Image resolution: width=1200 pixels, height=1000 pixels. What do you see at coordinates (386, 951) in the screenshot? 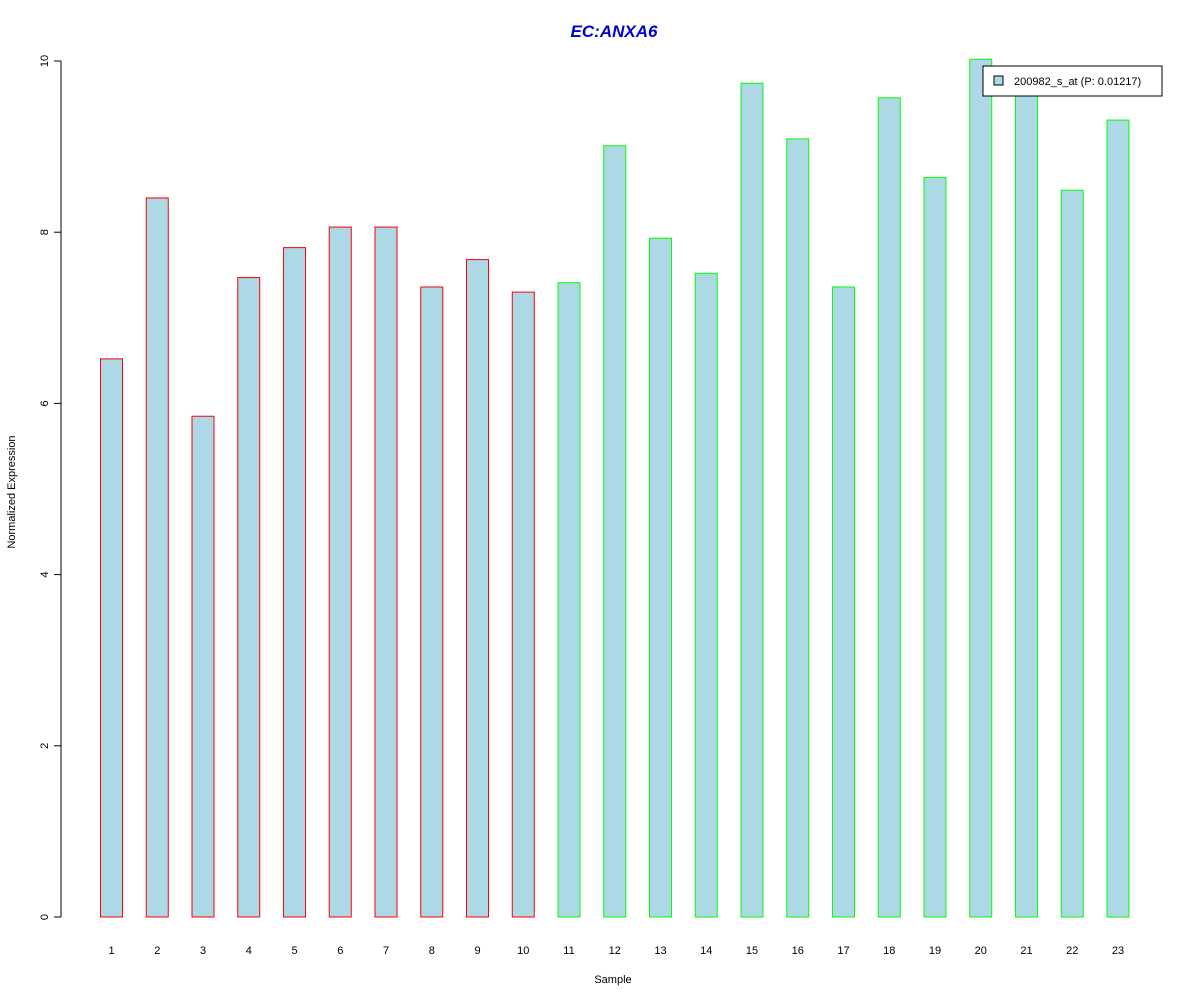
I see `x-tick-label: 7` at bounding box center [386, 951].